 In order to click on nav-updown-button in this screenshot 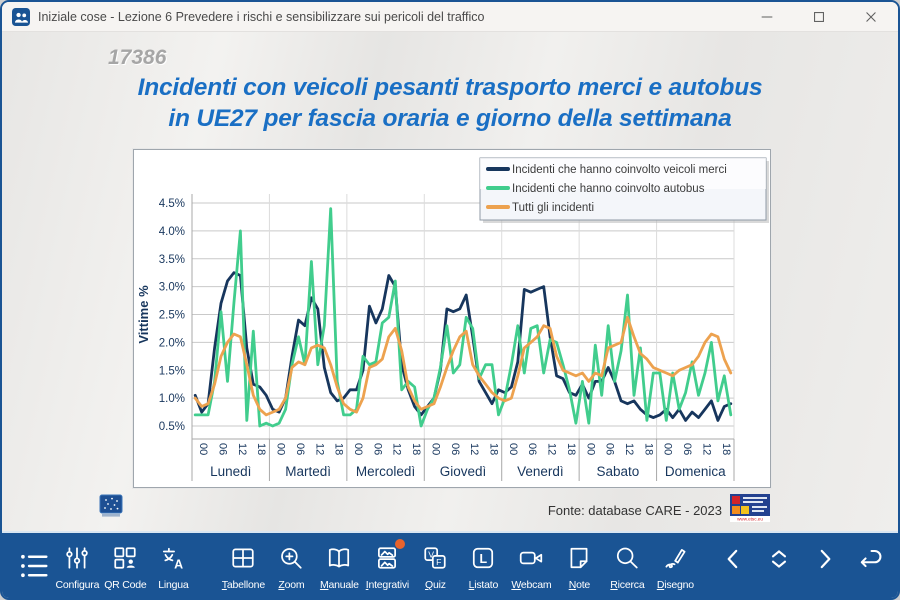, I will do `click(779, 565)`.